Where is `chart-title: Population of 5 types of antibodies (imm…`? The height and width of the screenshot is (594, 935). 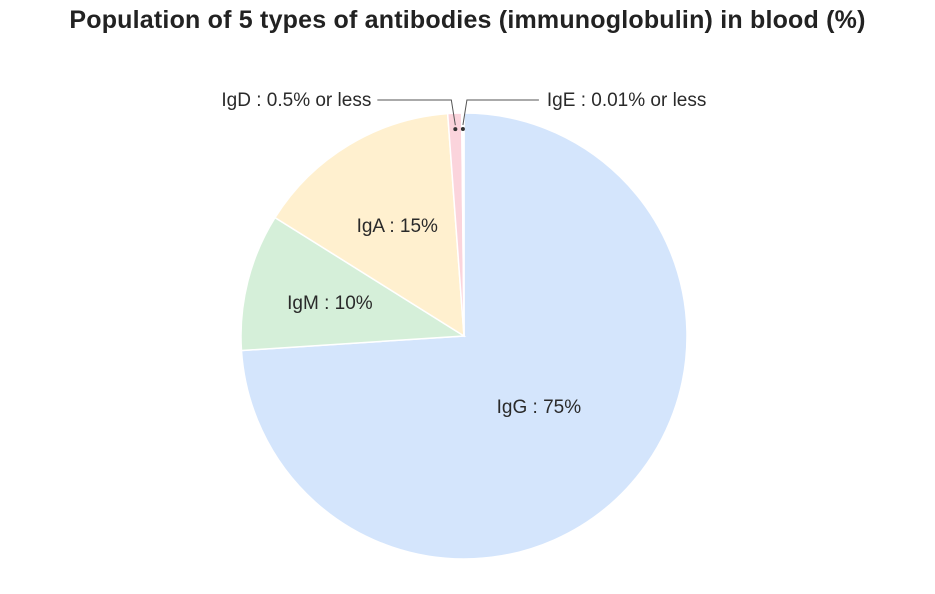 chart-title: Population of 5 types of antibodies (imm… is located at coordinates (467, 20).